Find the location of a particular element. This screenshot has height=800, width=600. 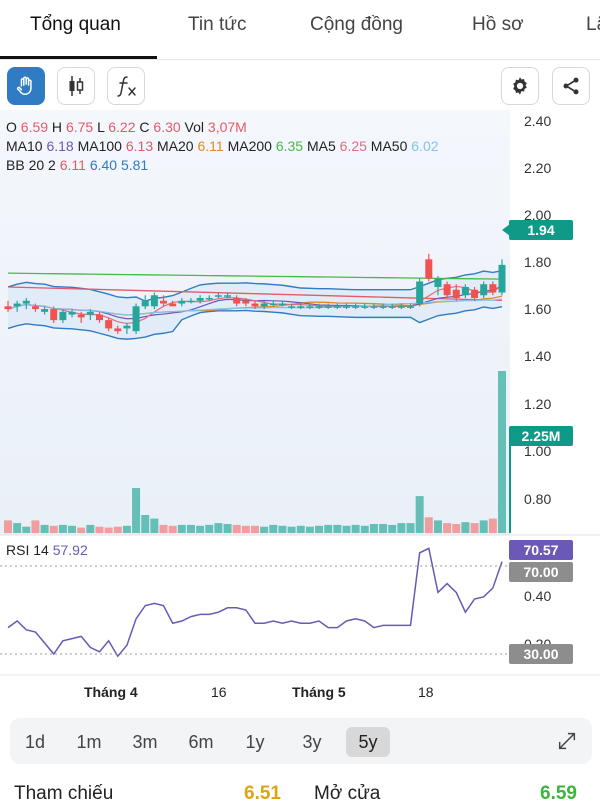

x-label-thang-5: Tháng 5 is located at coordinates (319, 692).